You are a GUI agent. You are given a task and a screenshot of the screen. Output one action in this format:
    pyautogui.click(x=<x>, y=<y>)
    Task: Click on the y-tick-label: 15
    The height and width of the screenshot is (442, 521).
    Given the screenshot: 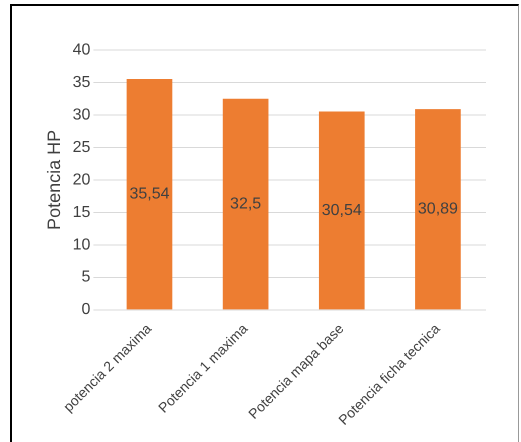 What is the action you would take?
    pyautogui.click(x=81, y=212)
    